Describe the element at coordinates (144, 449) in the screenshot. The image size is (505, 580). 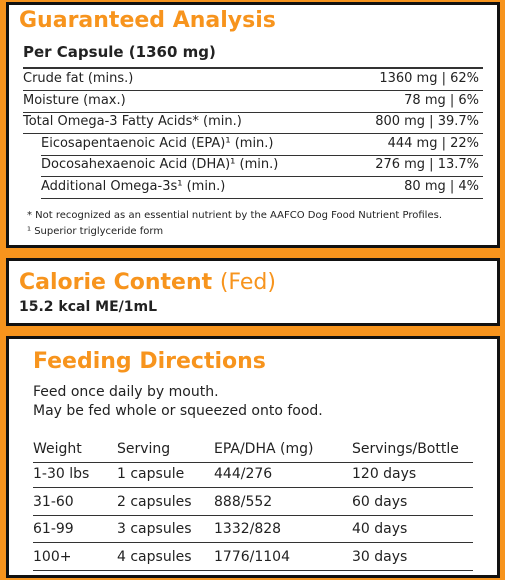
I see `table-header: Serving` at that location.